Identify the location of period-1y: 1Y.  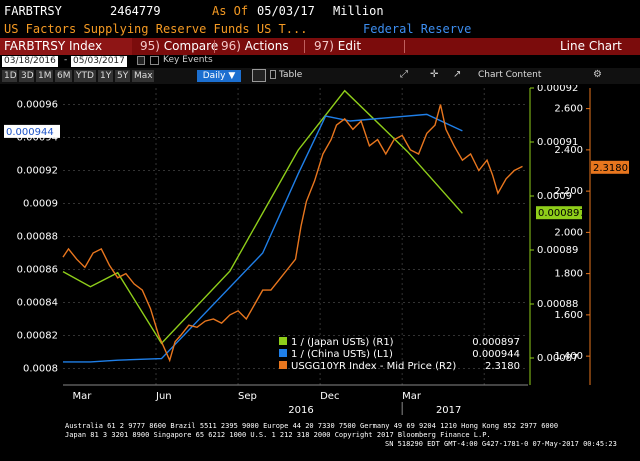
(105, 76).